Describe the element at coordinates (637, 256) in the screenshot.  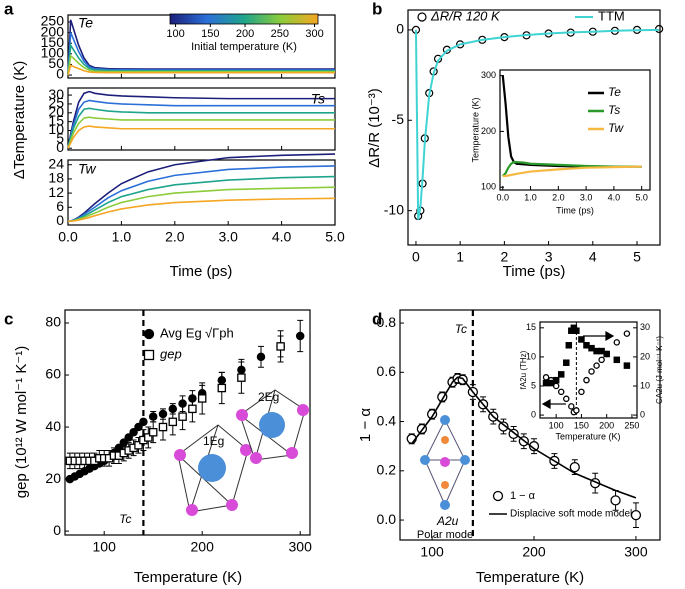
I see `x-tick-label: 5` at that location.